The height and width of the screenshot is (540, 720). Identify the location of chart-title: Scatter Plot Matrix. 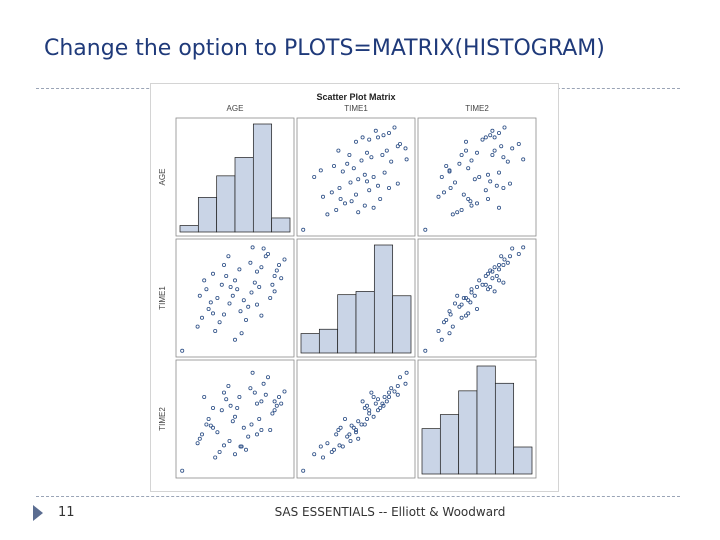
(355, 97).